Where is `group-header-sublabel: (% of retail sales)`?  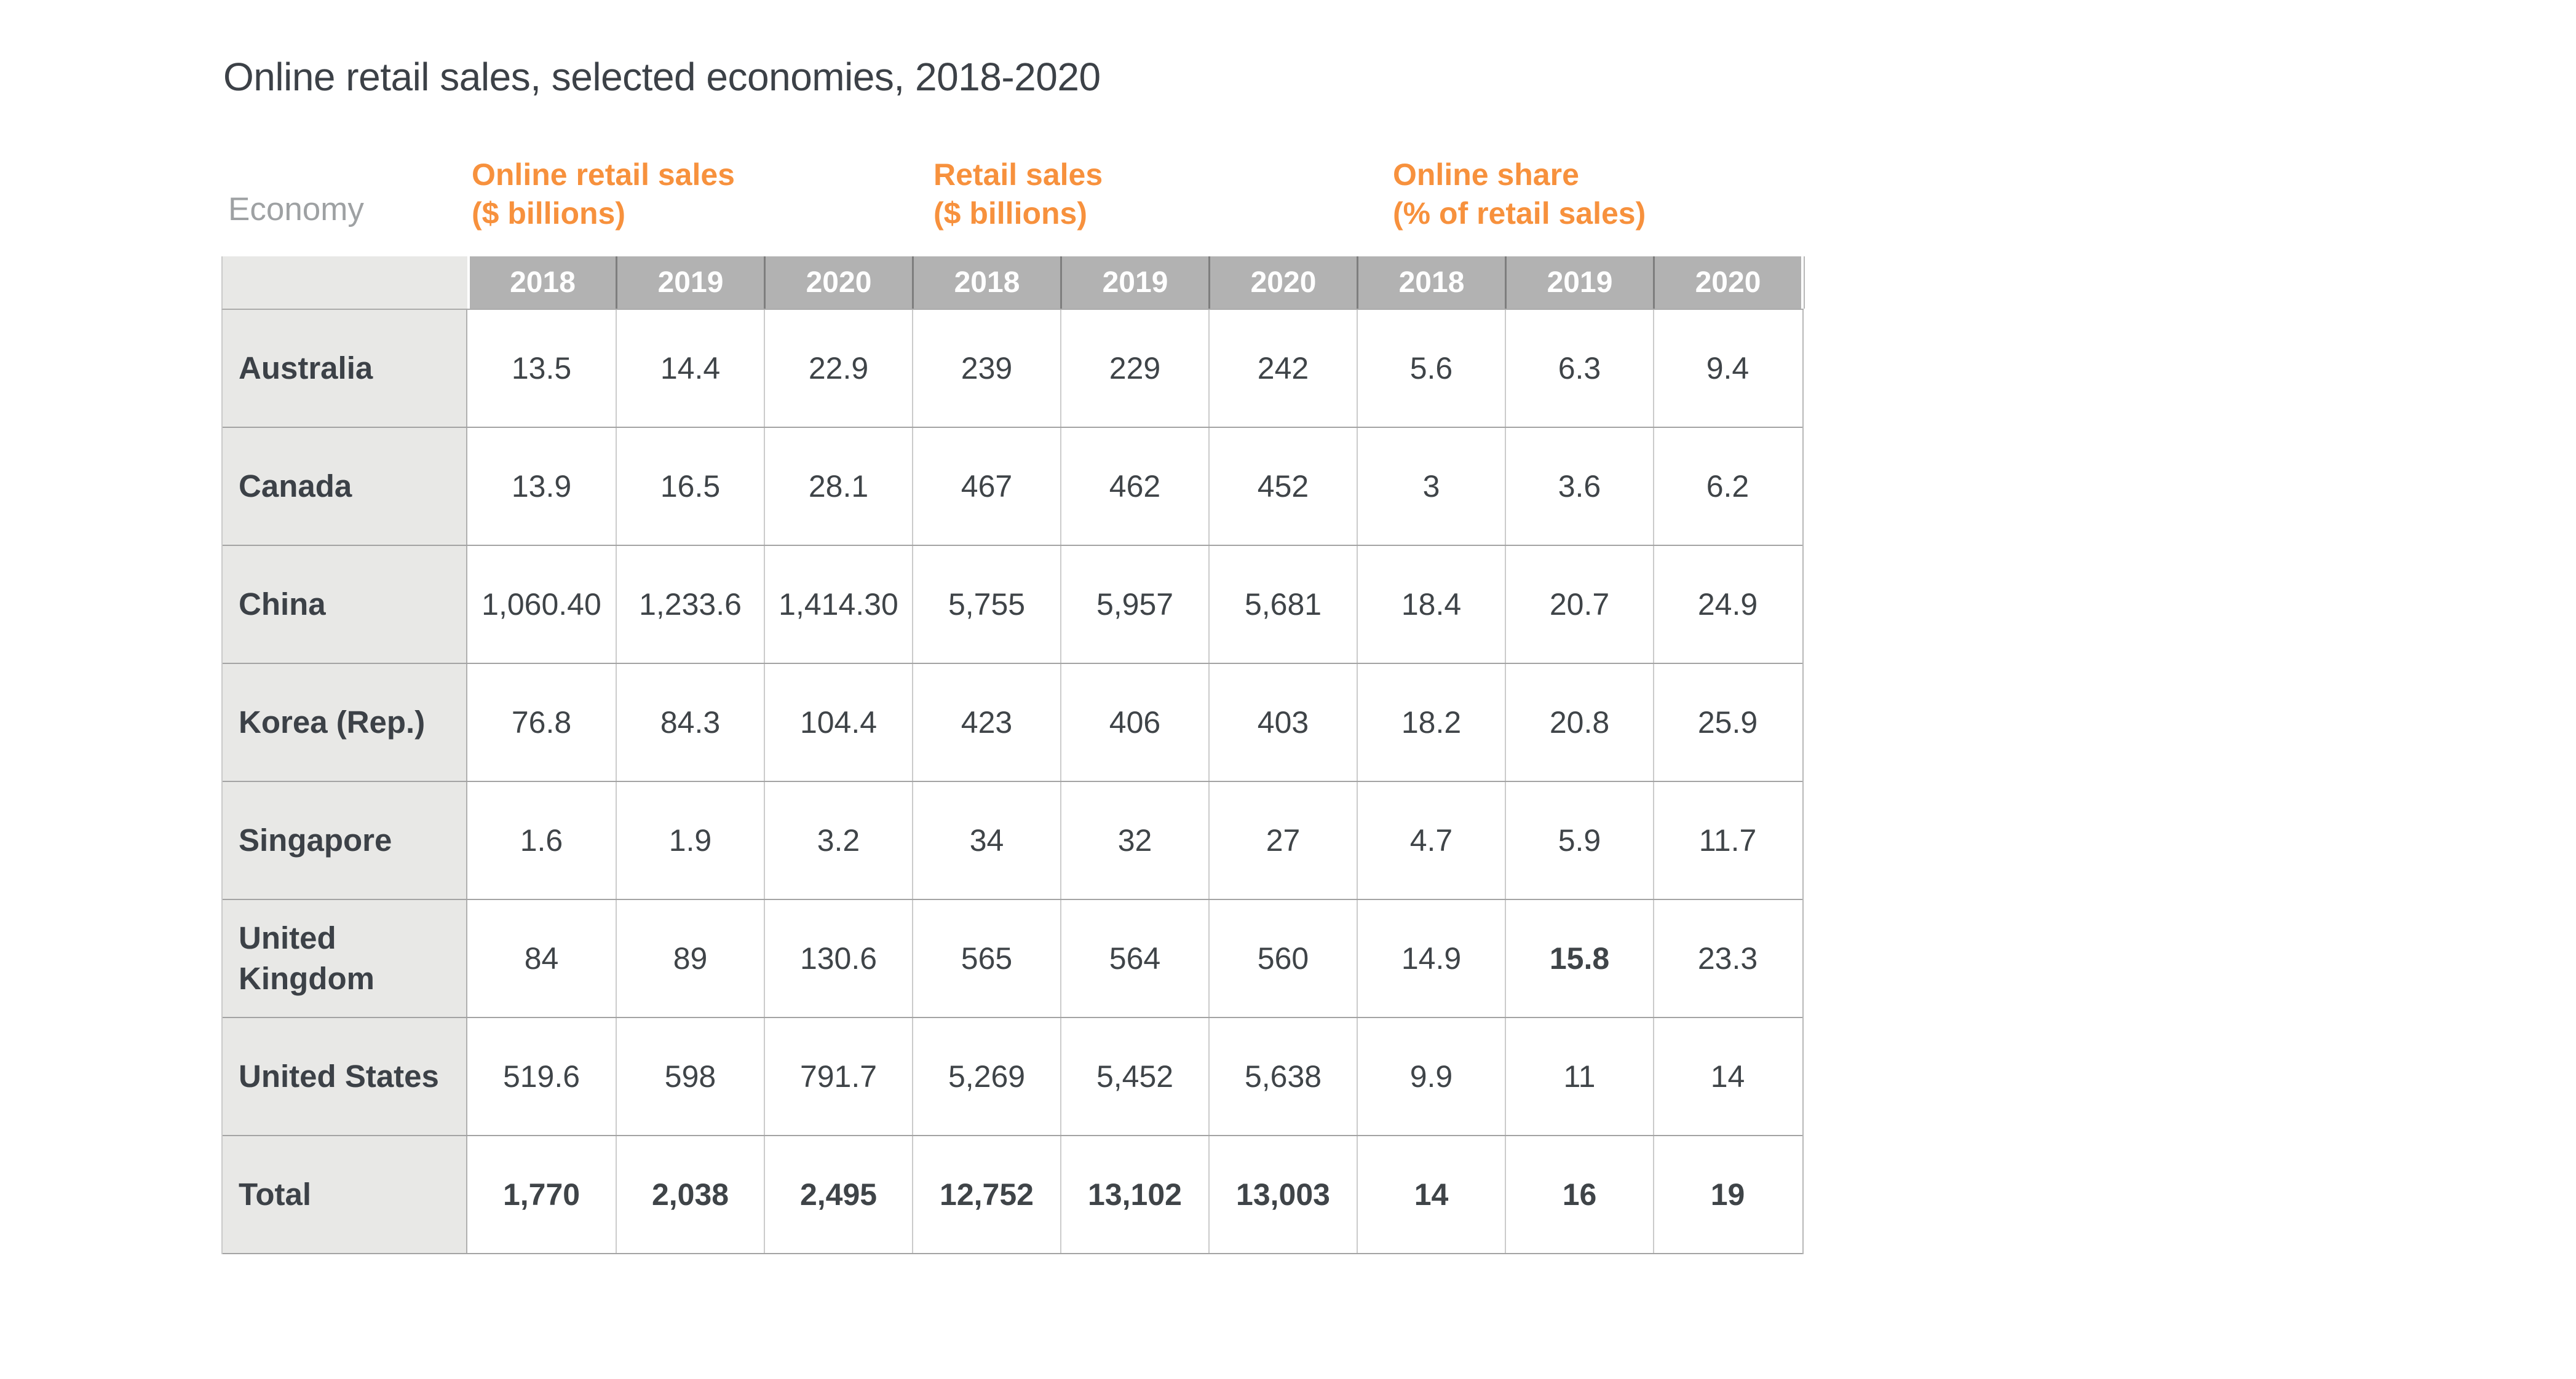
group-header-sublabel: (% of retail sales) is located at coordinates (1519, 213).